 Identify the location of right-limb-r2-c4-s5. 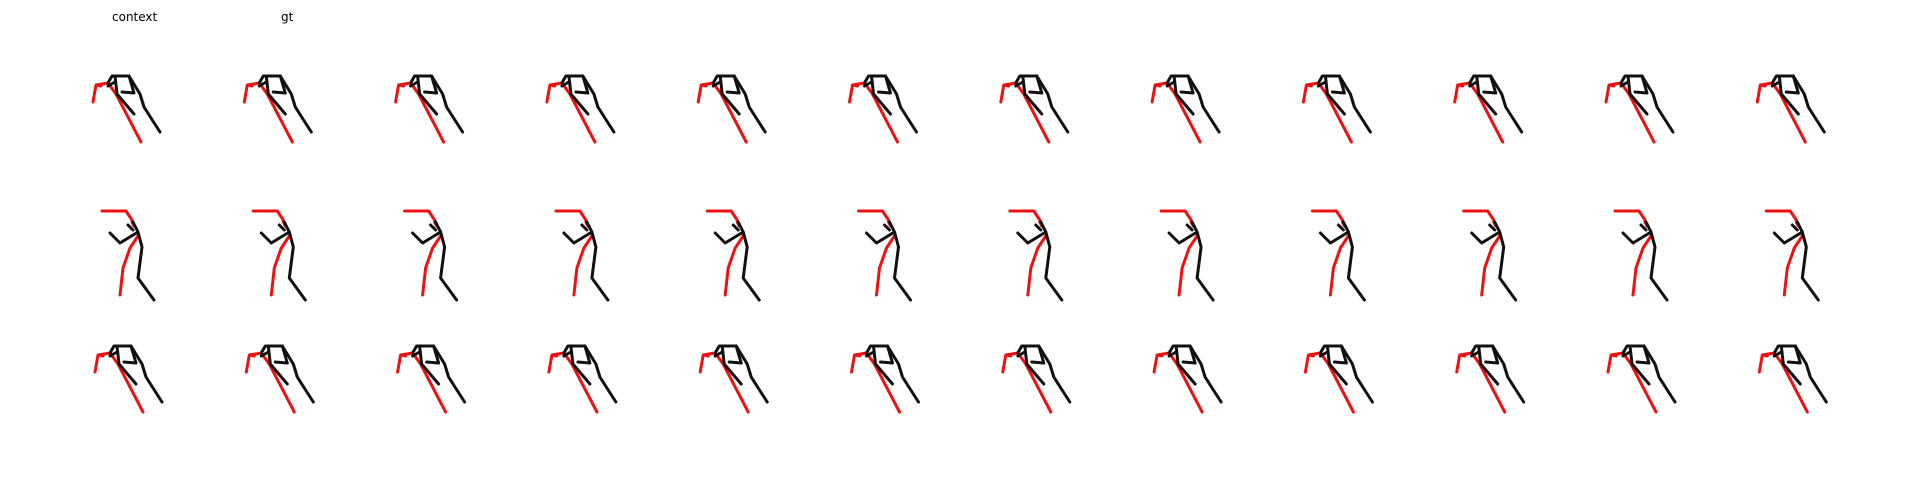
(584, 227).